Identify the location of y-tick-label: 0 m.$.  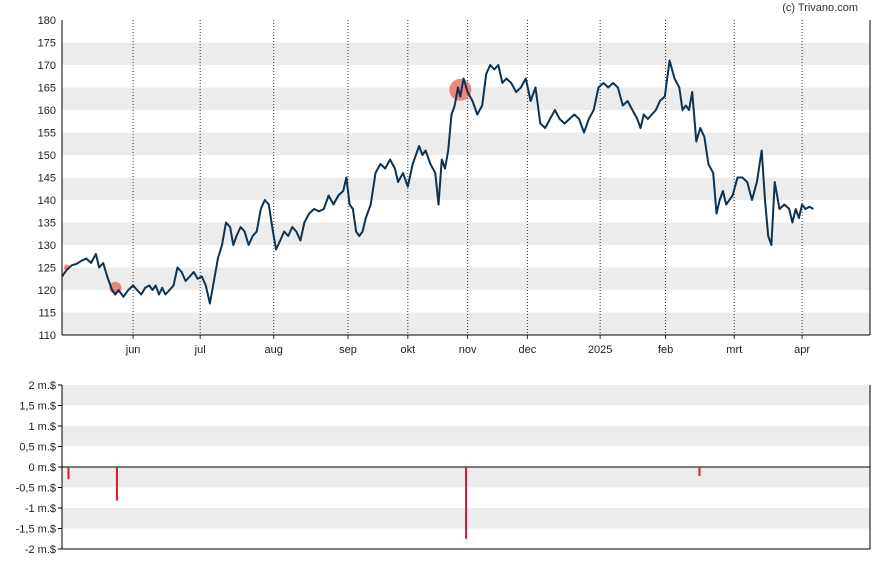
(42, 468).